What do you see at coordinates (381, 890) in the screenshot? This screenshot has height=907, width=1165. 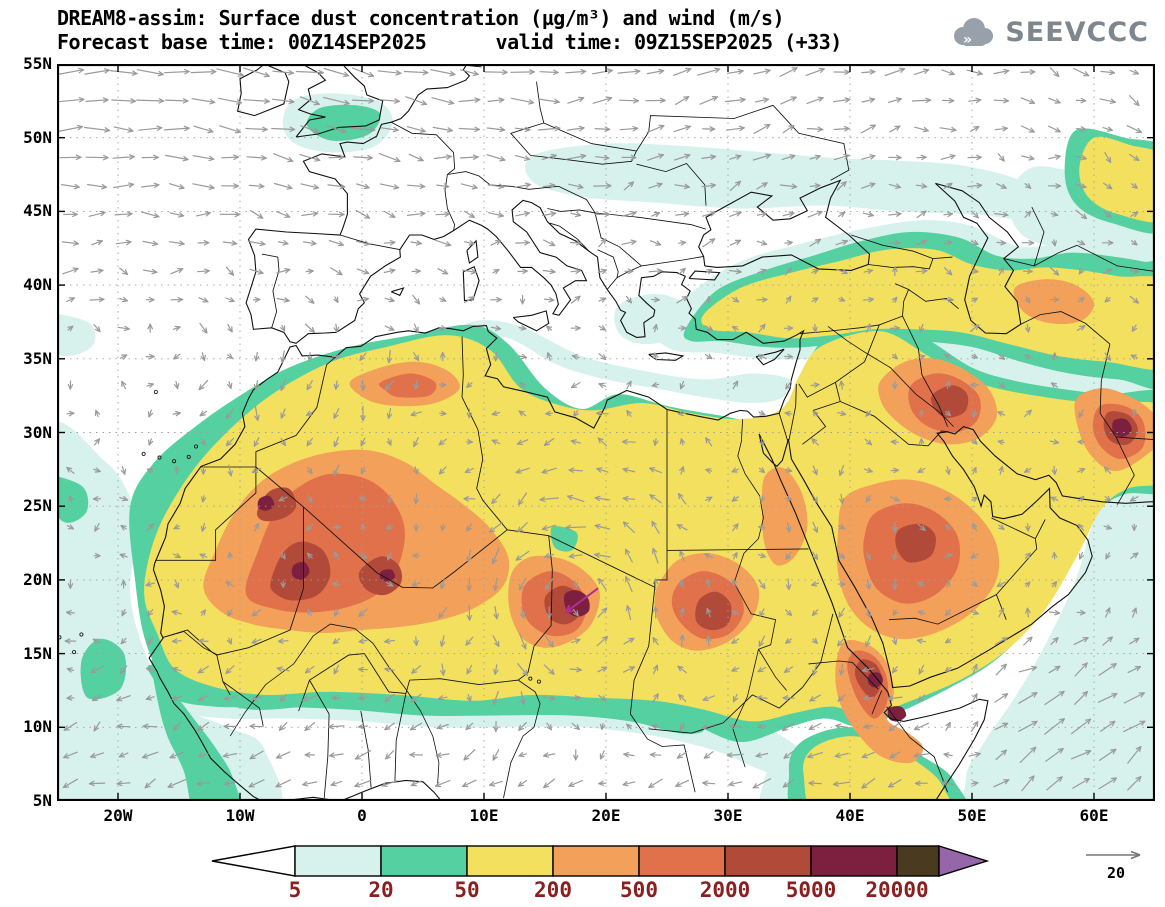 I see `colorbar-label-20: 20` at bounding box center [381, 890].